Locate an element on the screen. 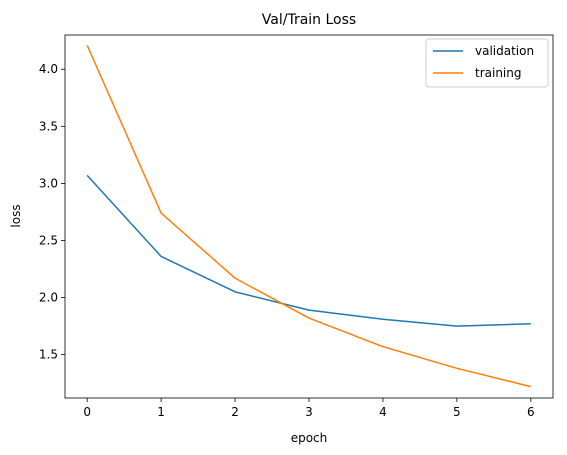 The image size is (567, 455). x-axis: 0 1 2 3 4 5 6 is located at coordinates (309, 408).